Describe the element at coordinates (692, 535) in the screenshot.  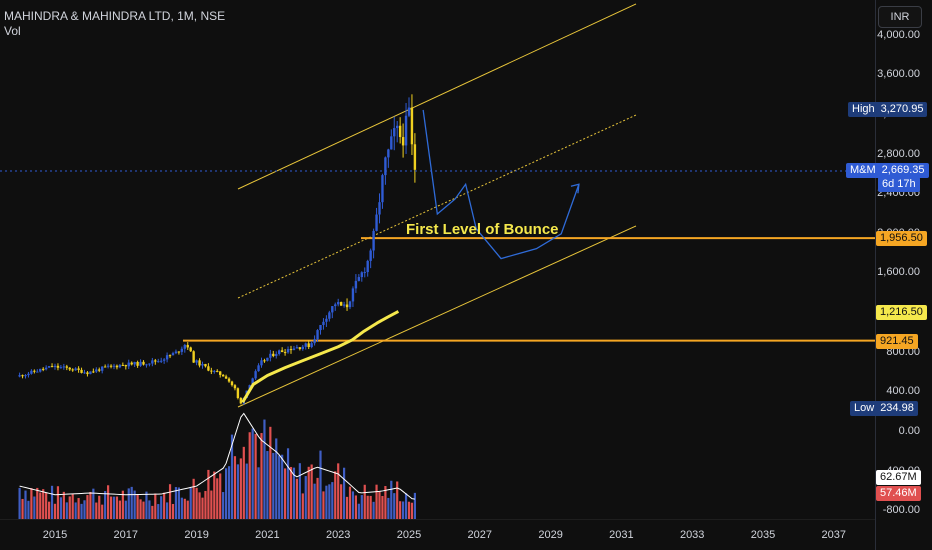
I see `x-tick-label: 2033` at that location.